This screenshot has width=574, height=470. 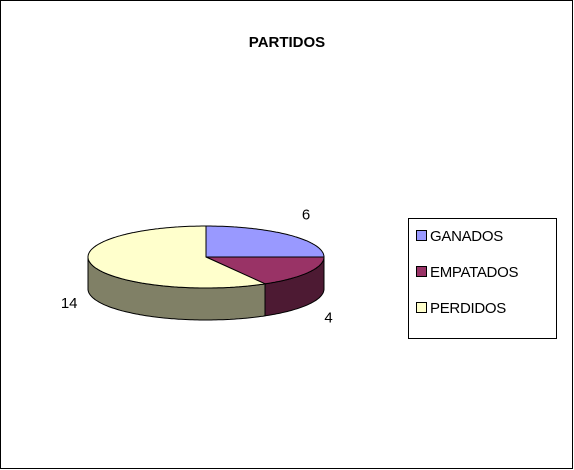 What do you see at coordinates (69, 303) in the screenshot?
I see `data-label: 14` at bounding box center [69, 303].